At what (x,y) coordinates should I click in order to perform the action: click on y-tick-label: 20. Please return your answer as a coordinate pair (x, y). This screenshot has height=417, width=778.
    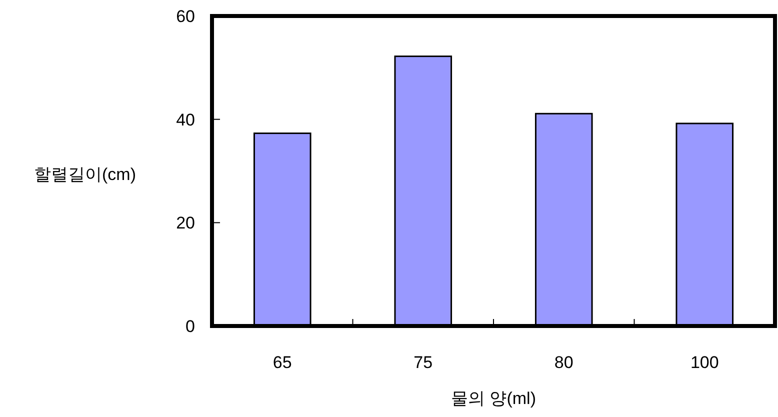
    Looking at the image, I should click on (185, 223).